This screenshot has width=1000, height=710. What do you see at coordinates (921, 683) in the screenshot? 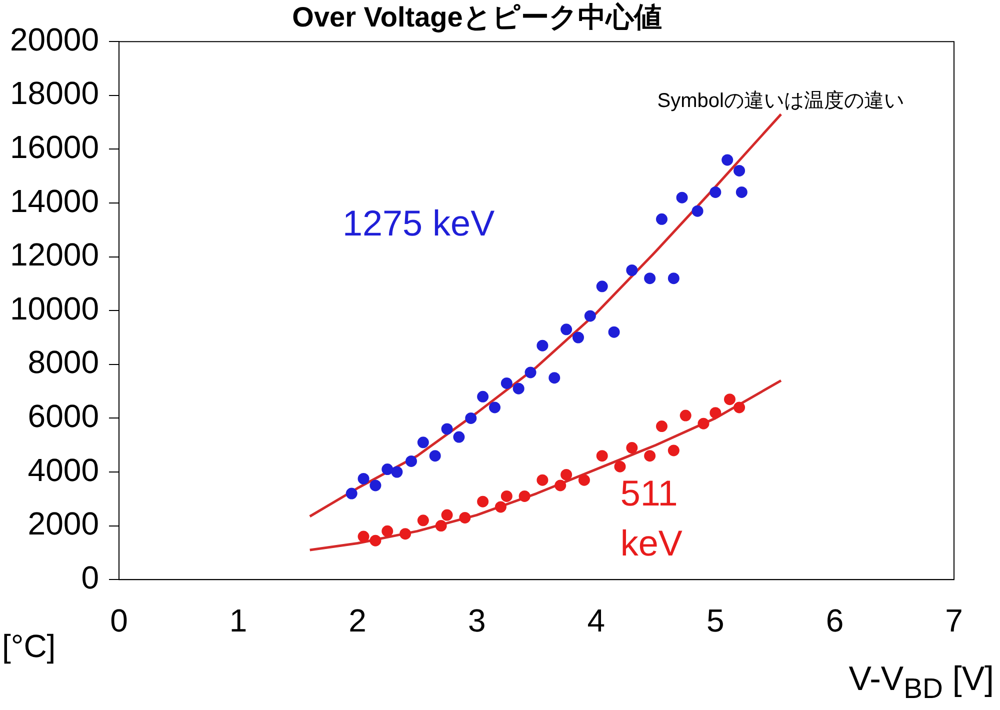
I see `x-axis-title: V-V$_{BD}$ [V]` at bounding box center [921, 683].